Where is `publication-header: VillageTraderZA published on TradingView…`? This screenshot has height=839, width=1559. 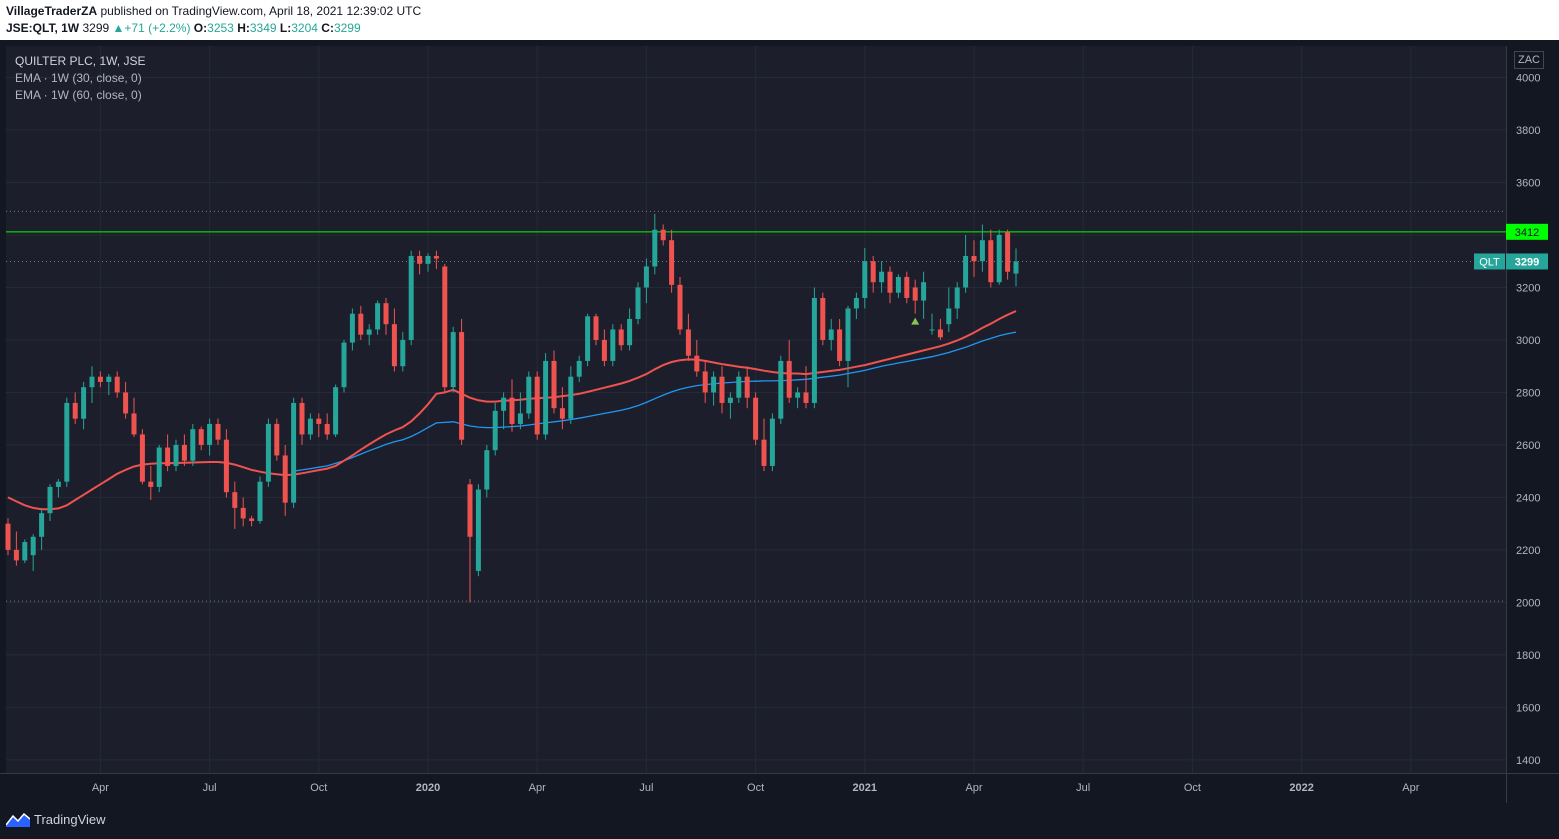 publication-header: VillageTraderZA published on TradingView… is located at coordinates (779, 20).